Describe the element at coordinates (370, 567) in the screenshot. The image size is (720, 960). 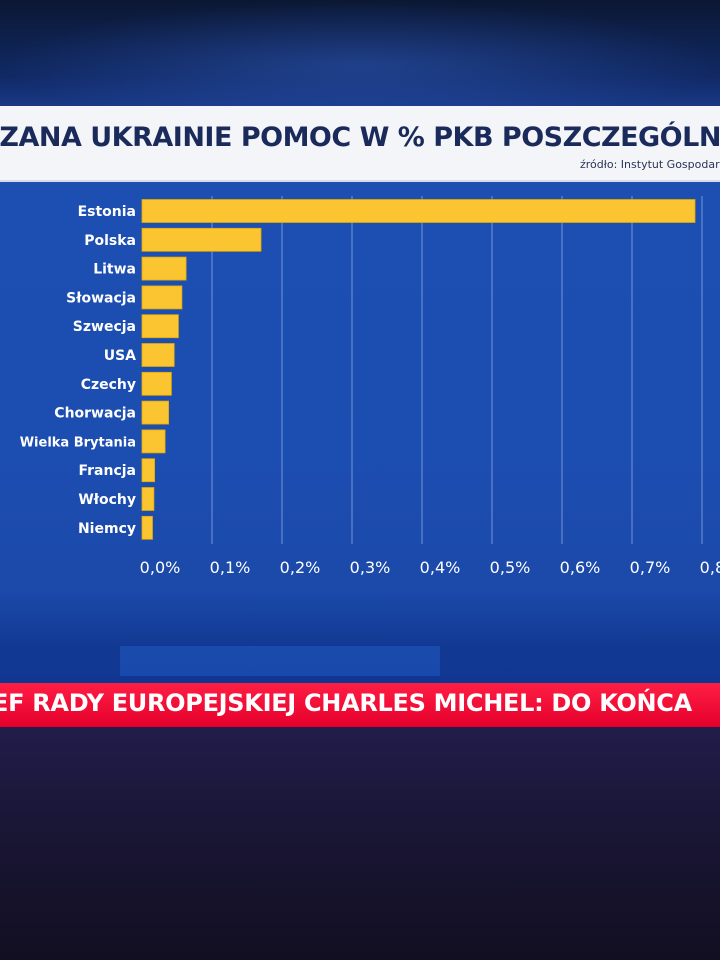
I see `tick-label: 0,3%` at that location.